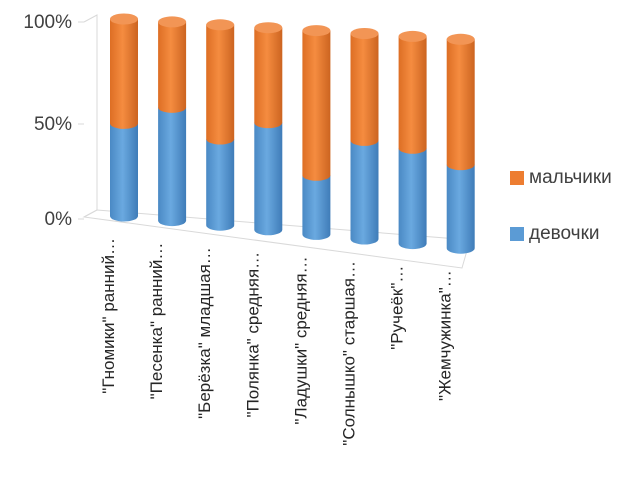  Describe the element at coordinates (90, 116) in the screenshot. I see `chart-back-wall` at that location.